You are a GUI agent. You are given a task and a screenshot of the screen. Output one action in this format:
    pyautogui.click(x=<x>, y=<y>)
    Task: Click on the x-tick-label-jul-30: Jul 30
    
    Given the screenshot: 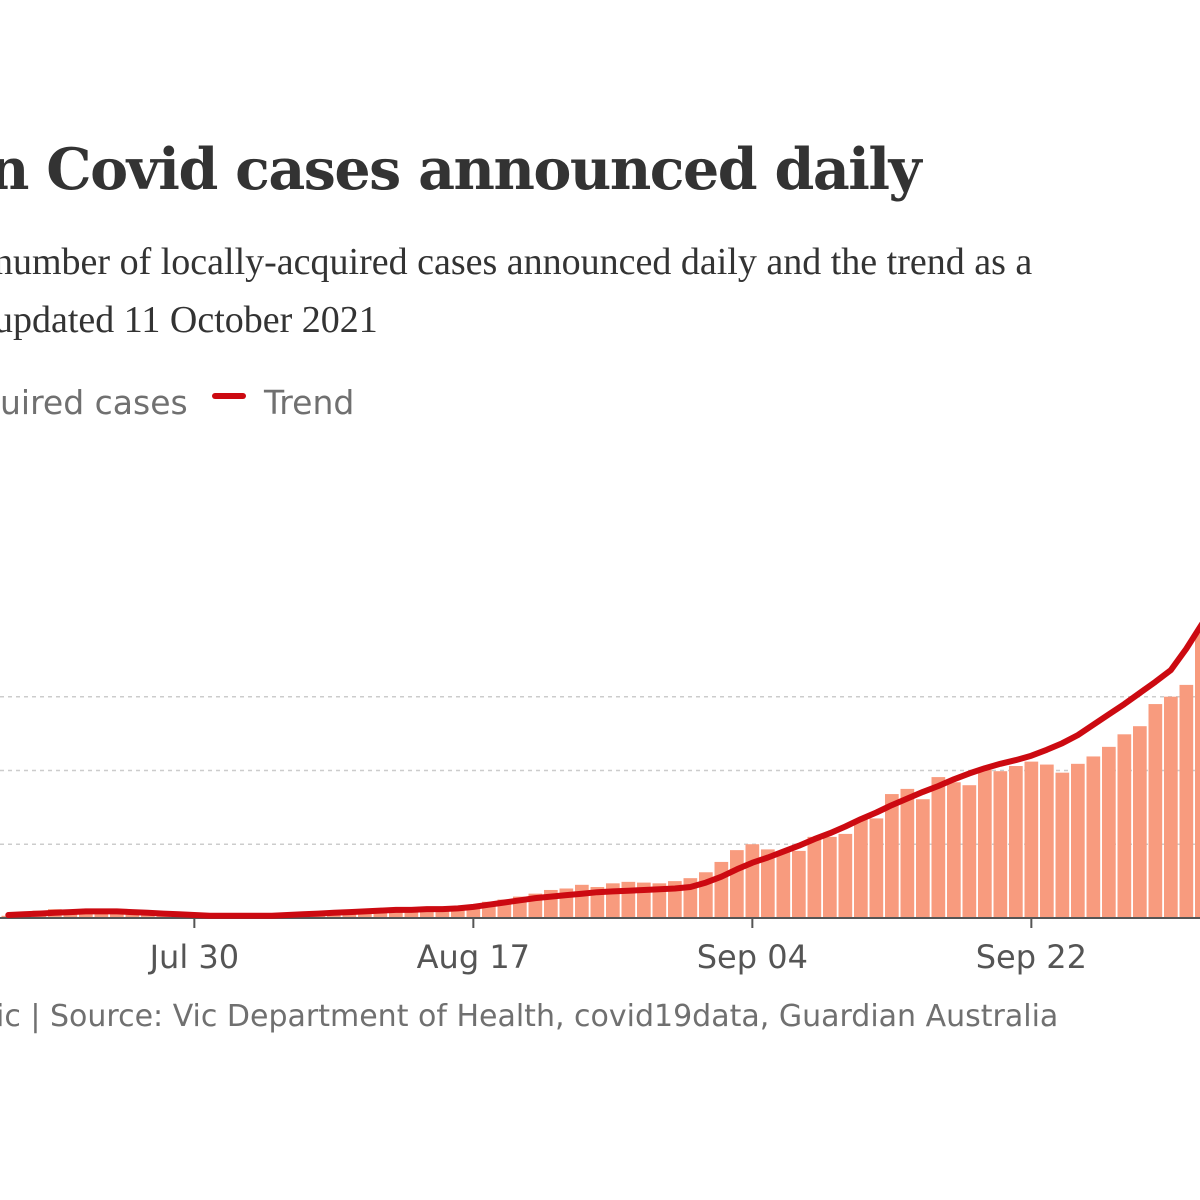 What is the action you would take?
    pyautogui.click(x=194, y=957)
    